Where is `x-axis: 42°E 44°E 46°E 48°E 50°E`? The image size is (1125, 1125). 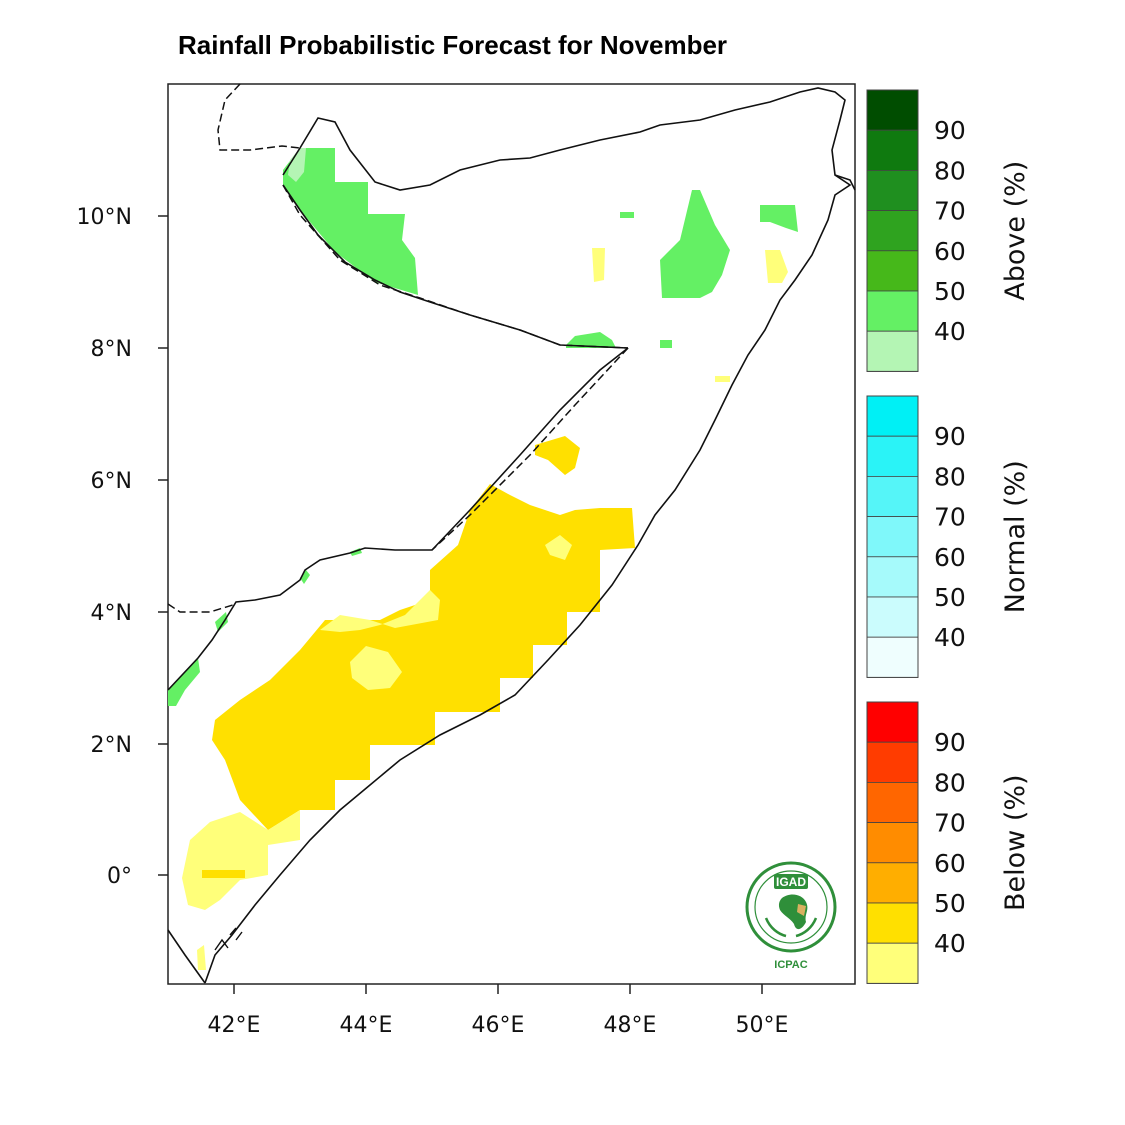 x-axis: 42°E 44°E 46°E 48°E 50°E is located at coordinates (498, 1011).